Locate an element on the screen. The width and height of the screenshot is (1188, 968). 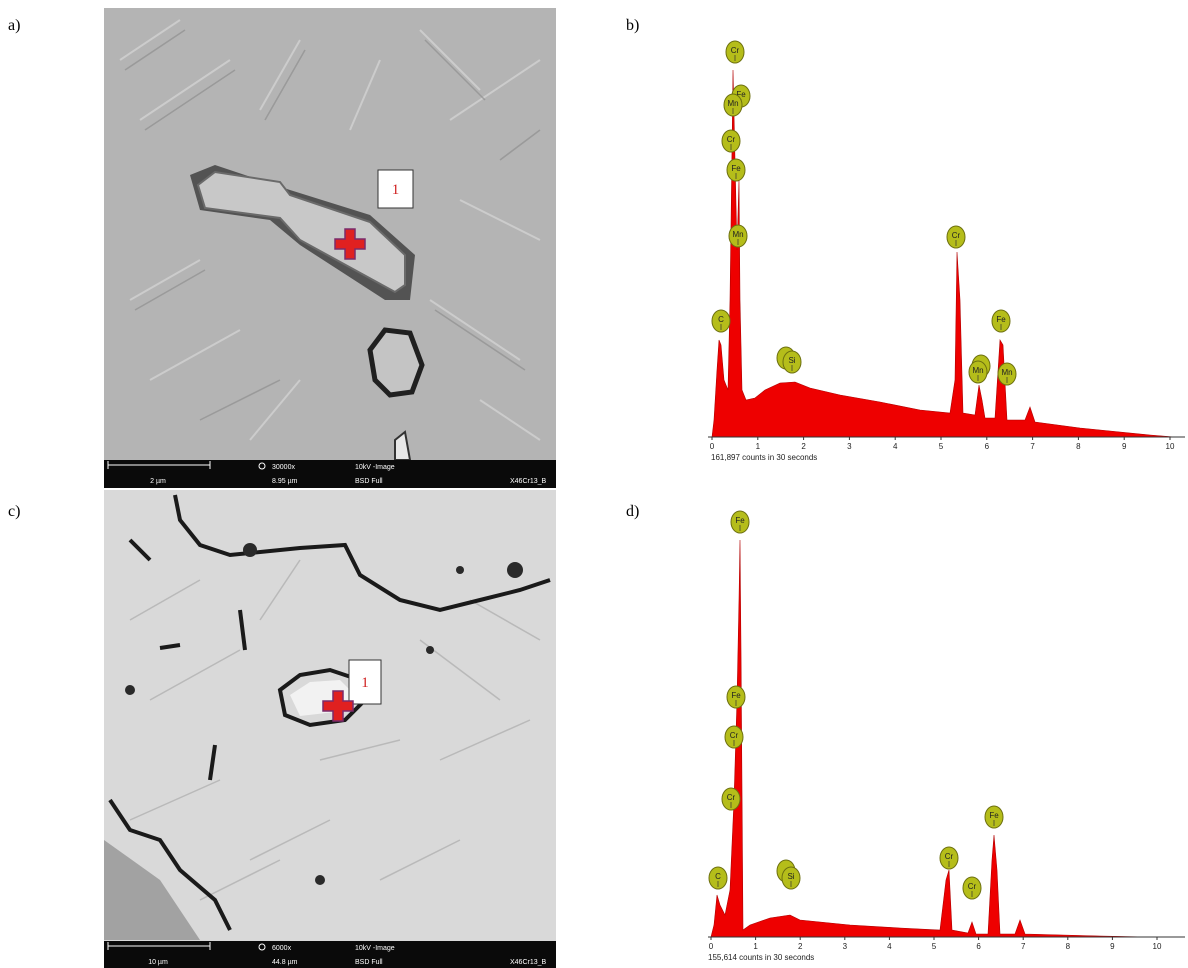
scale-bar-label: 2 µm is located at coordinates (158, 481).